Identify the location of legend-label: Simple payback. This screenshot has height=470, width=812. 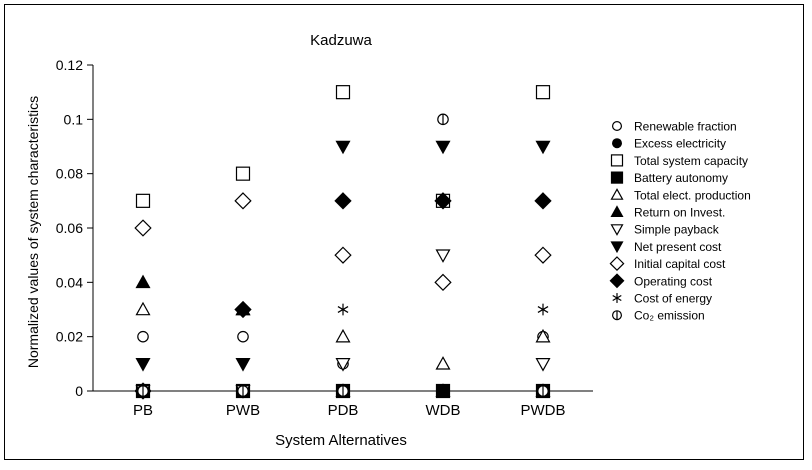
(677, 230).